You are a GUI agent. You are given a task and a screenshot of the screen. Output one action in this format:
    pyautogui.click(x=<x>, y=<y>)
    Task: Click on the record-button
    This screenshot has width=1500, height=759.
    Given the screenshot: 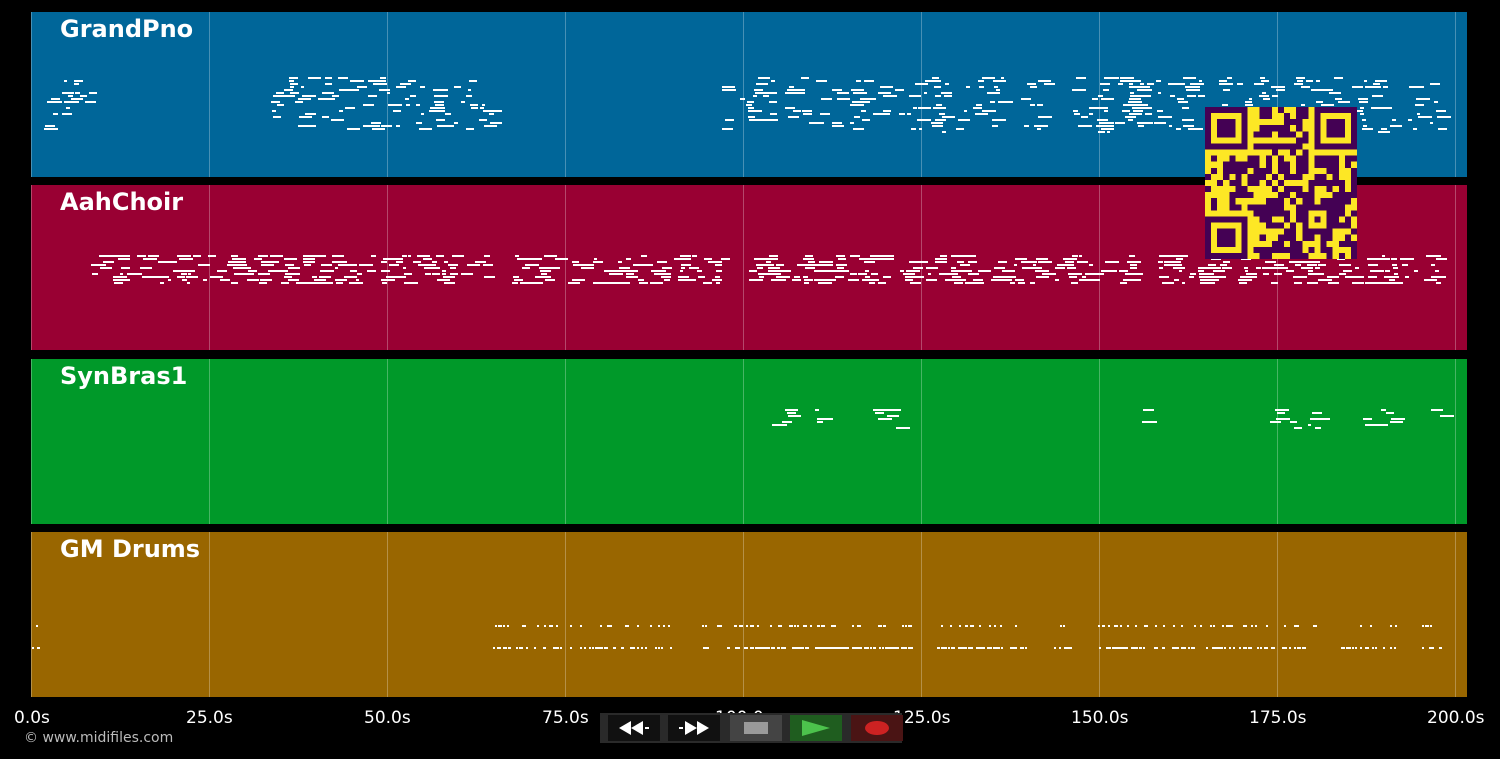 What is the action you would take?
    pyautogui.click(x=877, y=728)
    